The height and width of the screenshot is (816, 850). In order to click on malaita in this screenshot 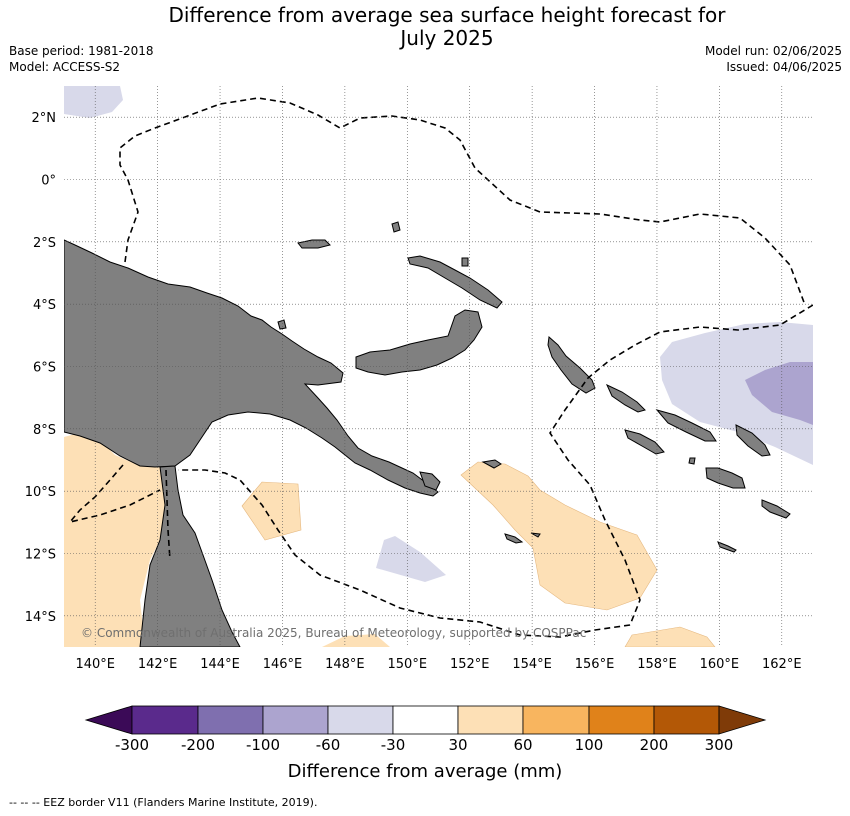, I will do `click(753, 440)`.